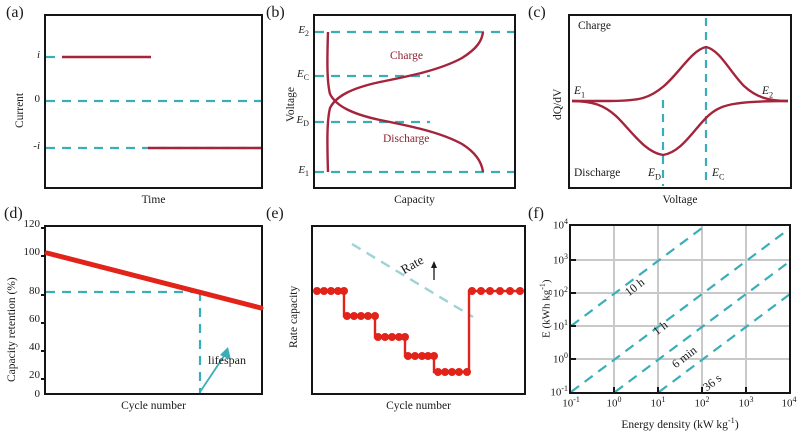 The width and height of the screenshot is (800, 444). I want to click on panel-f-isotime-1h, so click(680, 310).